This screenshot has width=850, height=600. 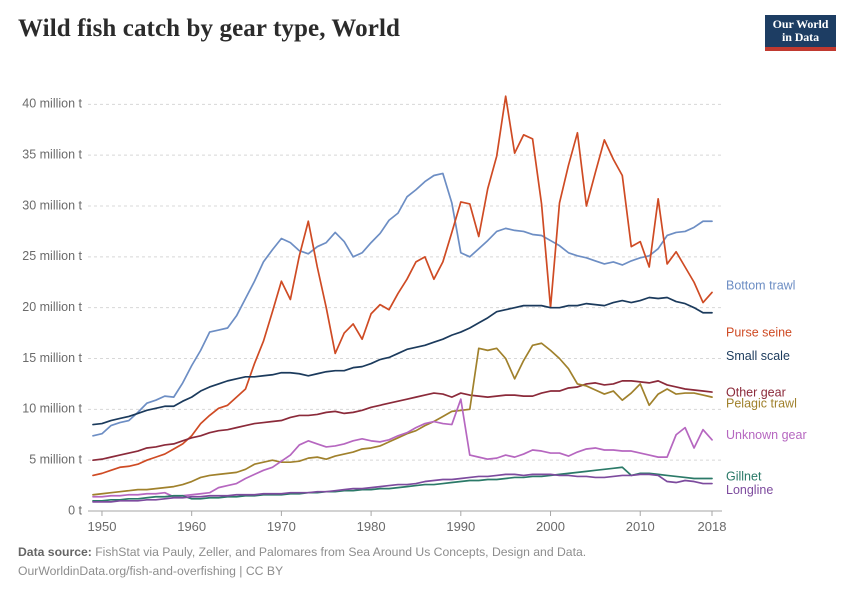 What do you see at coordinates (281, 526) in the screenshot?
I see `x-axis-tick-label: 1970` at bounding box center [281, 526].